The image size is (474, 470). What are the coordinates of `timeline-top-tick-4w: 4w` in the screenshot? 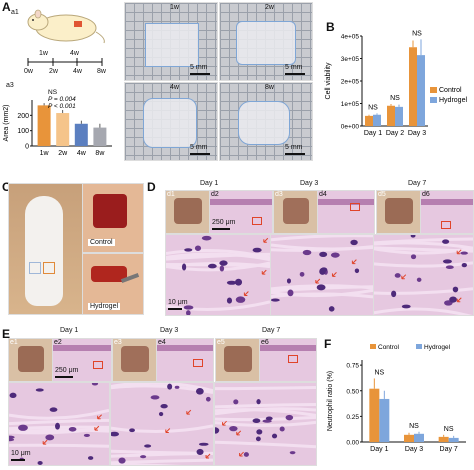 It's located at (74, 53).